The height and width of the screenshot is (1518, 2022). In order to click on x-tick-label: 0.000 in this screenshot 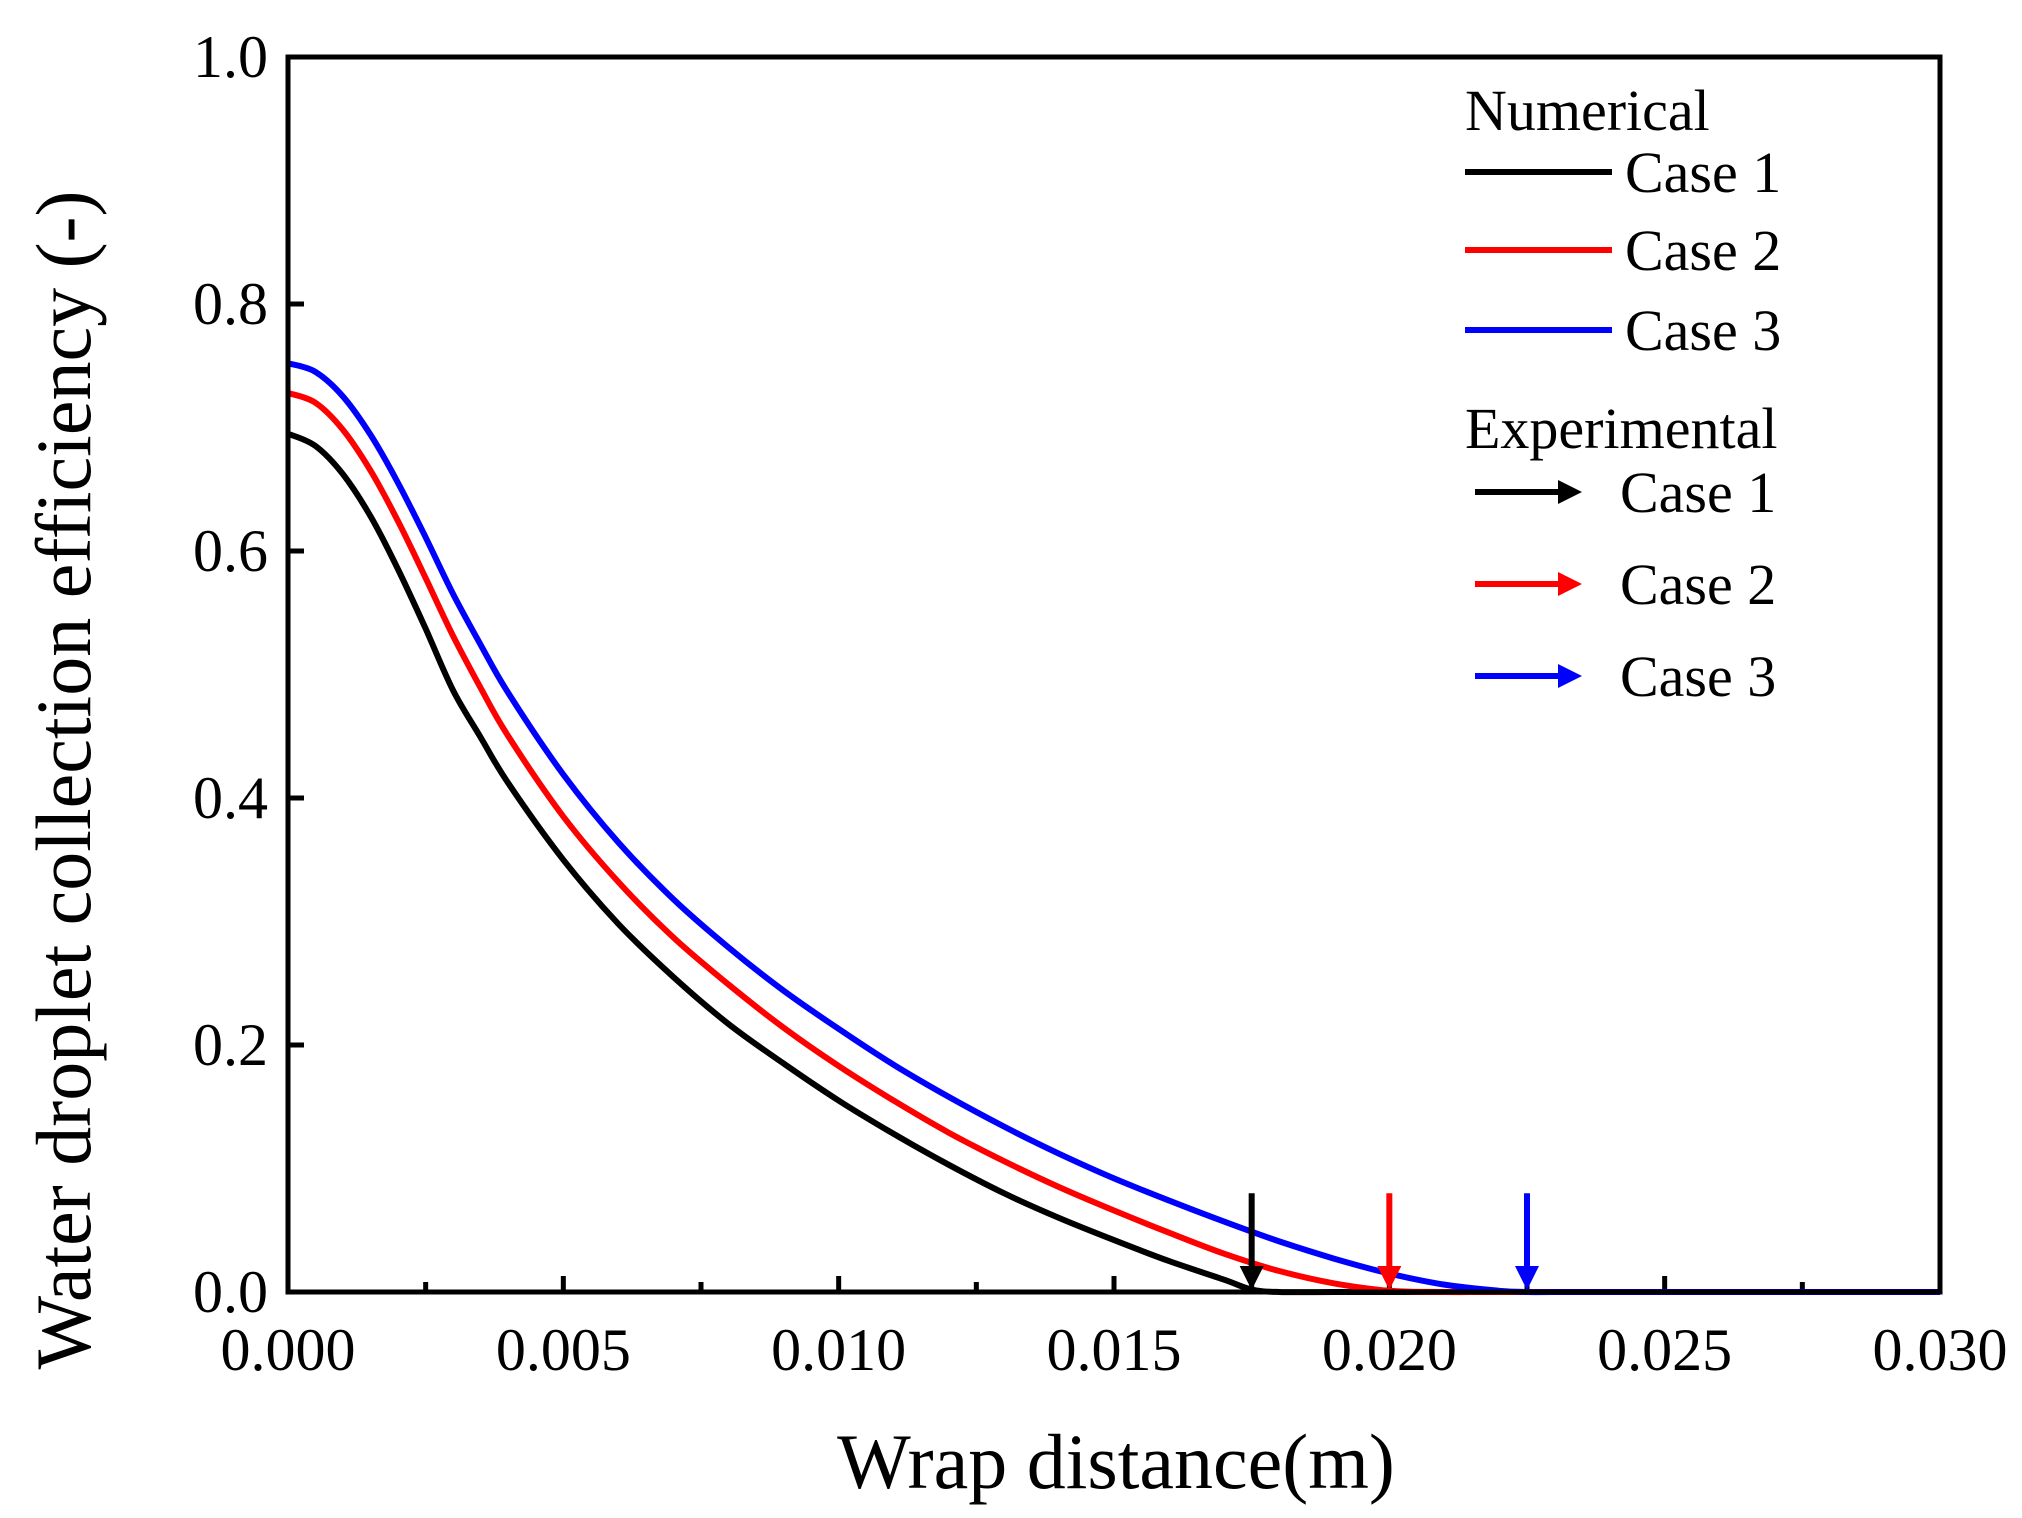, I will do `click(288, 1350)`.